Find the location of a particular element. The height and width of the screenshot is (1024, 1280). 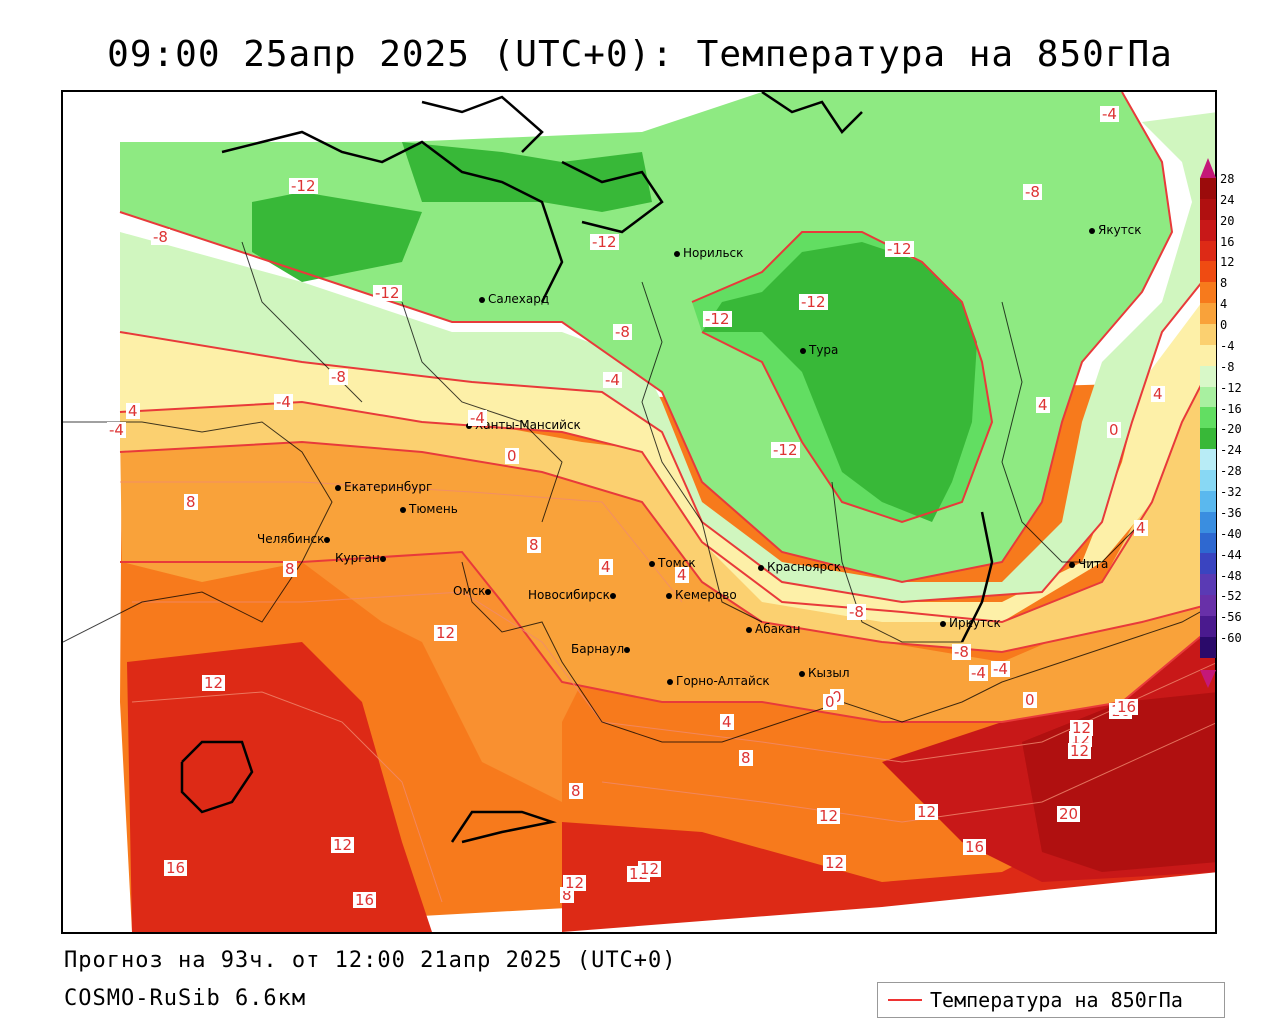

scale-label: -60 is located at coordinates (1231, 638).